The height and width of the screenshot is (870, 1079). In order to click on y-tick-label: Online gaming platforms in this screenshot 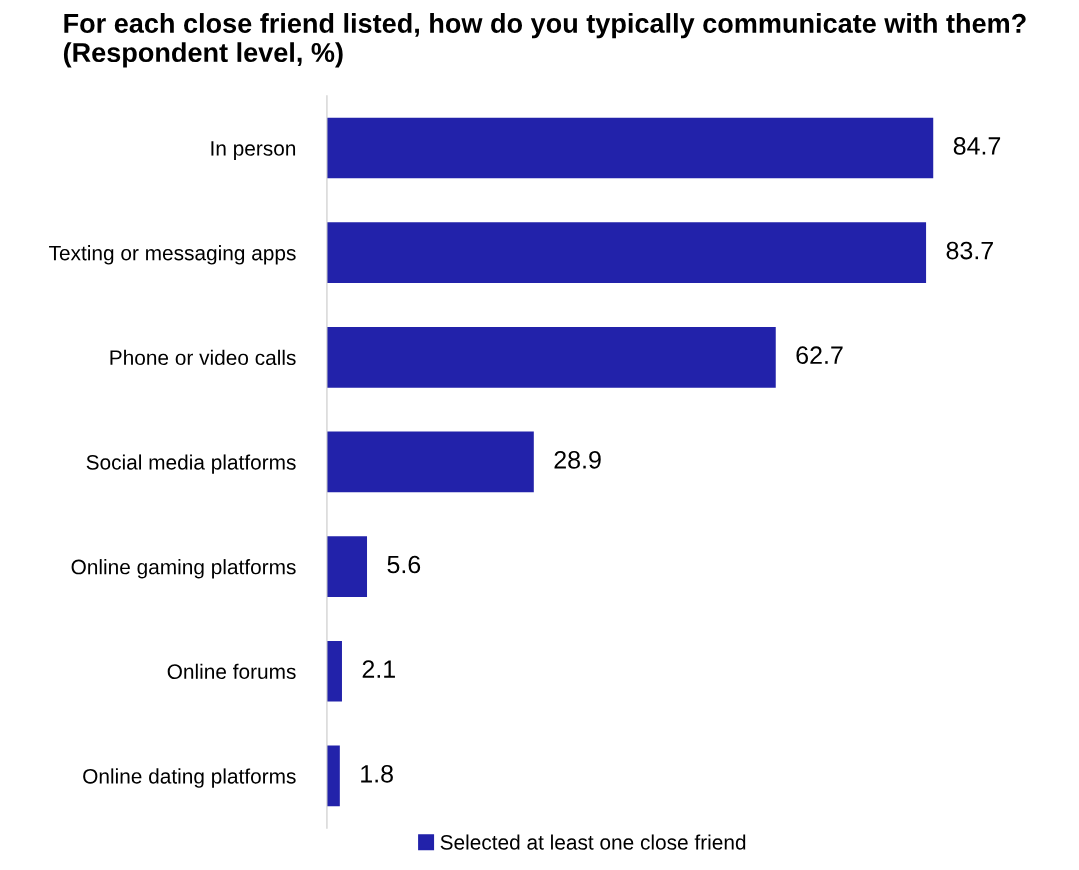, I will do `click(183, 569)`.